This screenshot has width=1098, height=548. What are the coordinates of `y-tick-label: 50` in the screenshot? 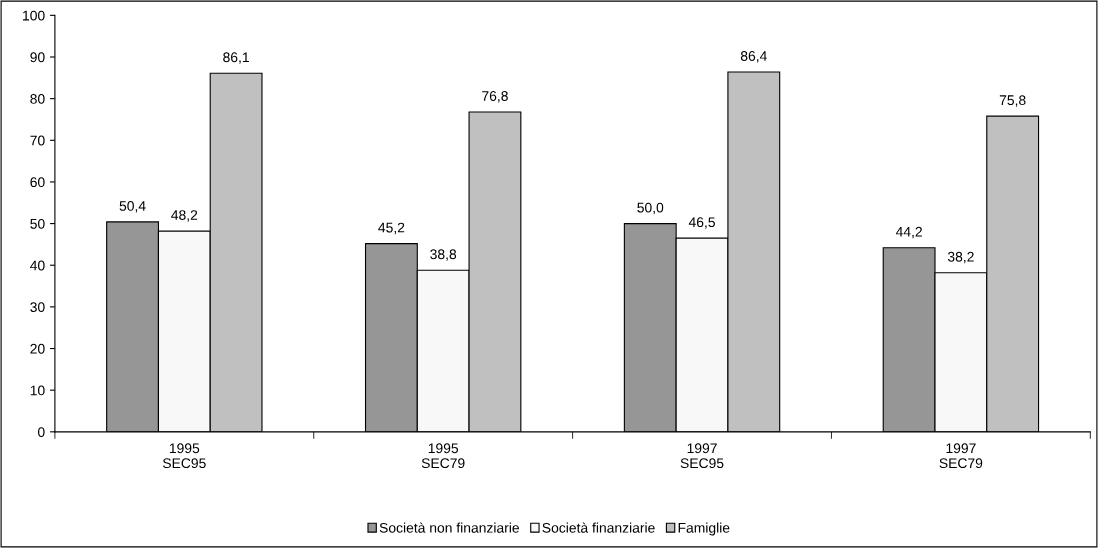 It's located at (37, 223).